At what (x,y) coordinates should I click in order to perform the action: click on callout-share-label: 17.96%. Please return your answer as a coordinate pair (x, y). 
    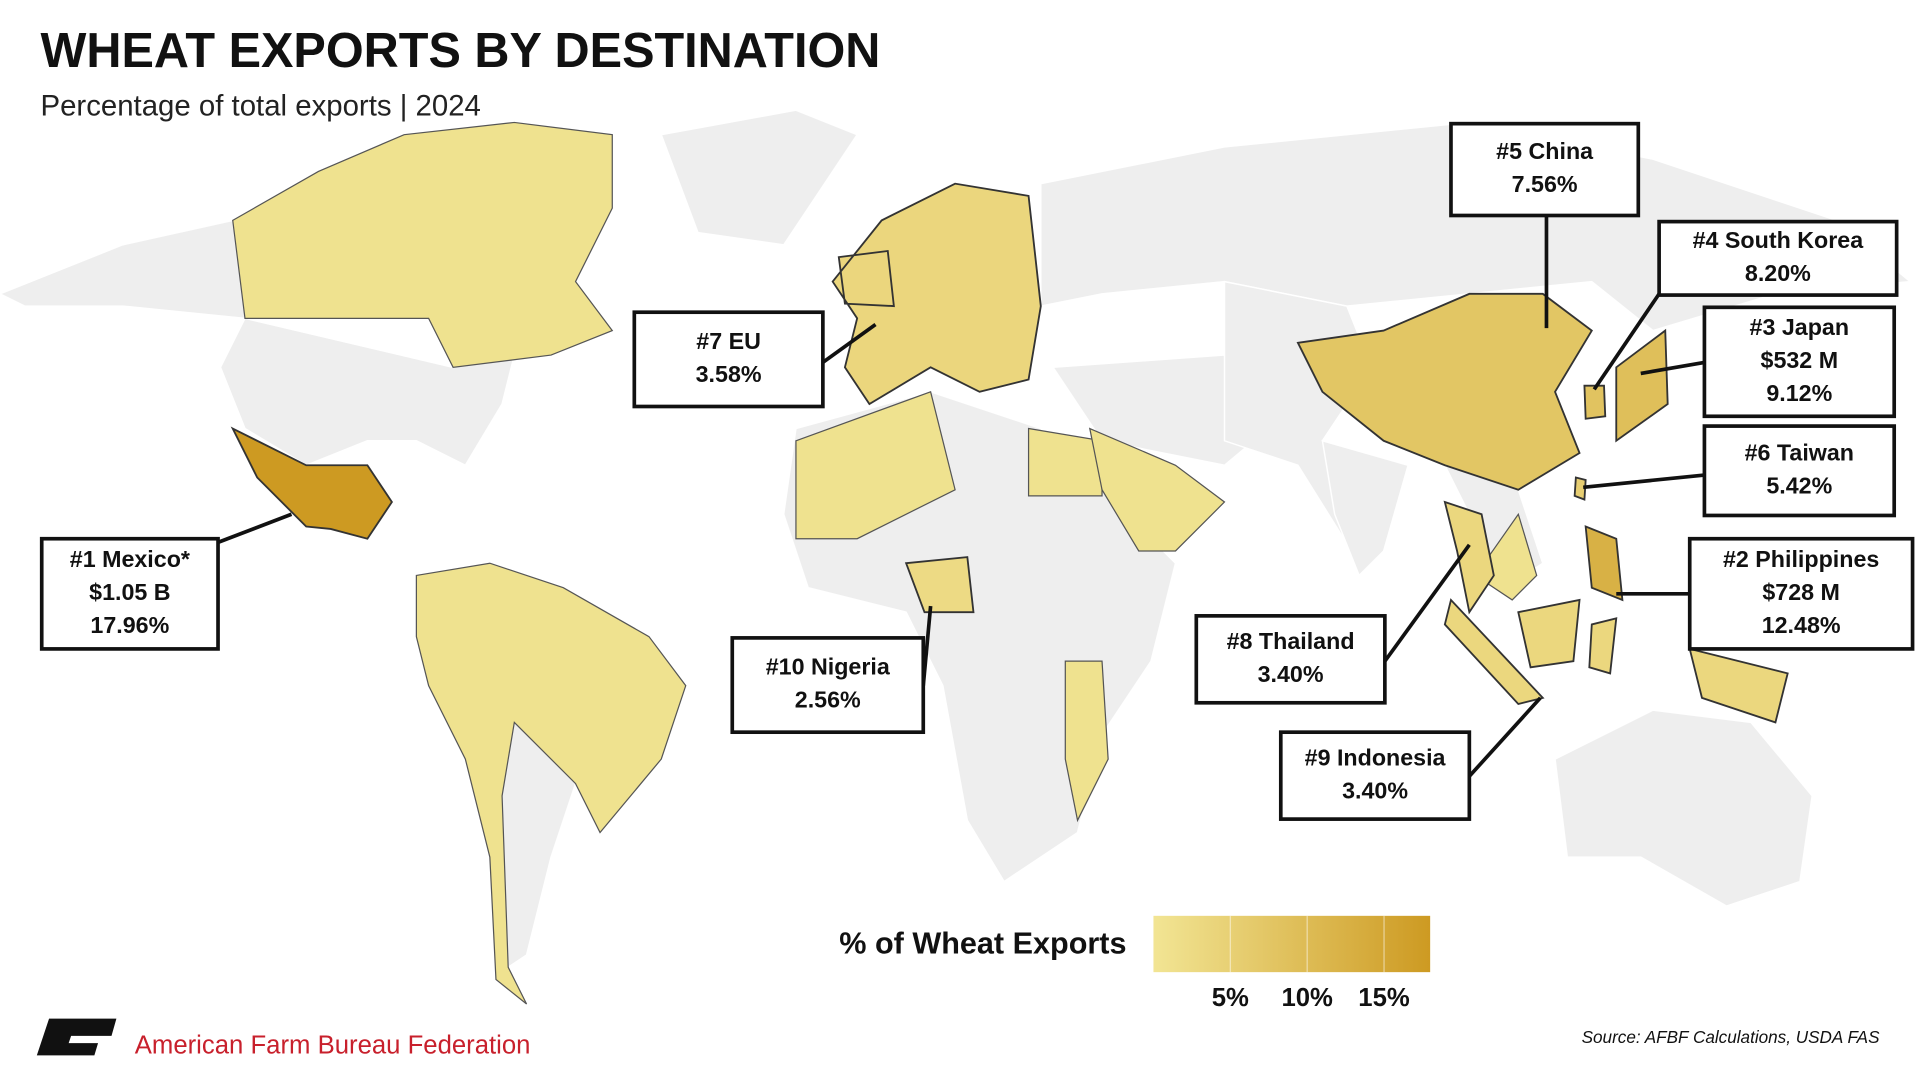
    Looking at the image, I should click on (129, 625).